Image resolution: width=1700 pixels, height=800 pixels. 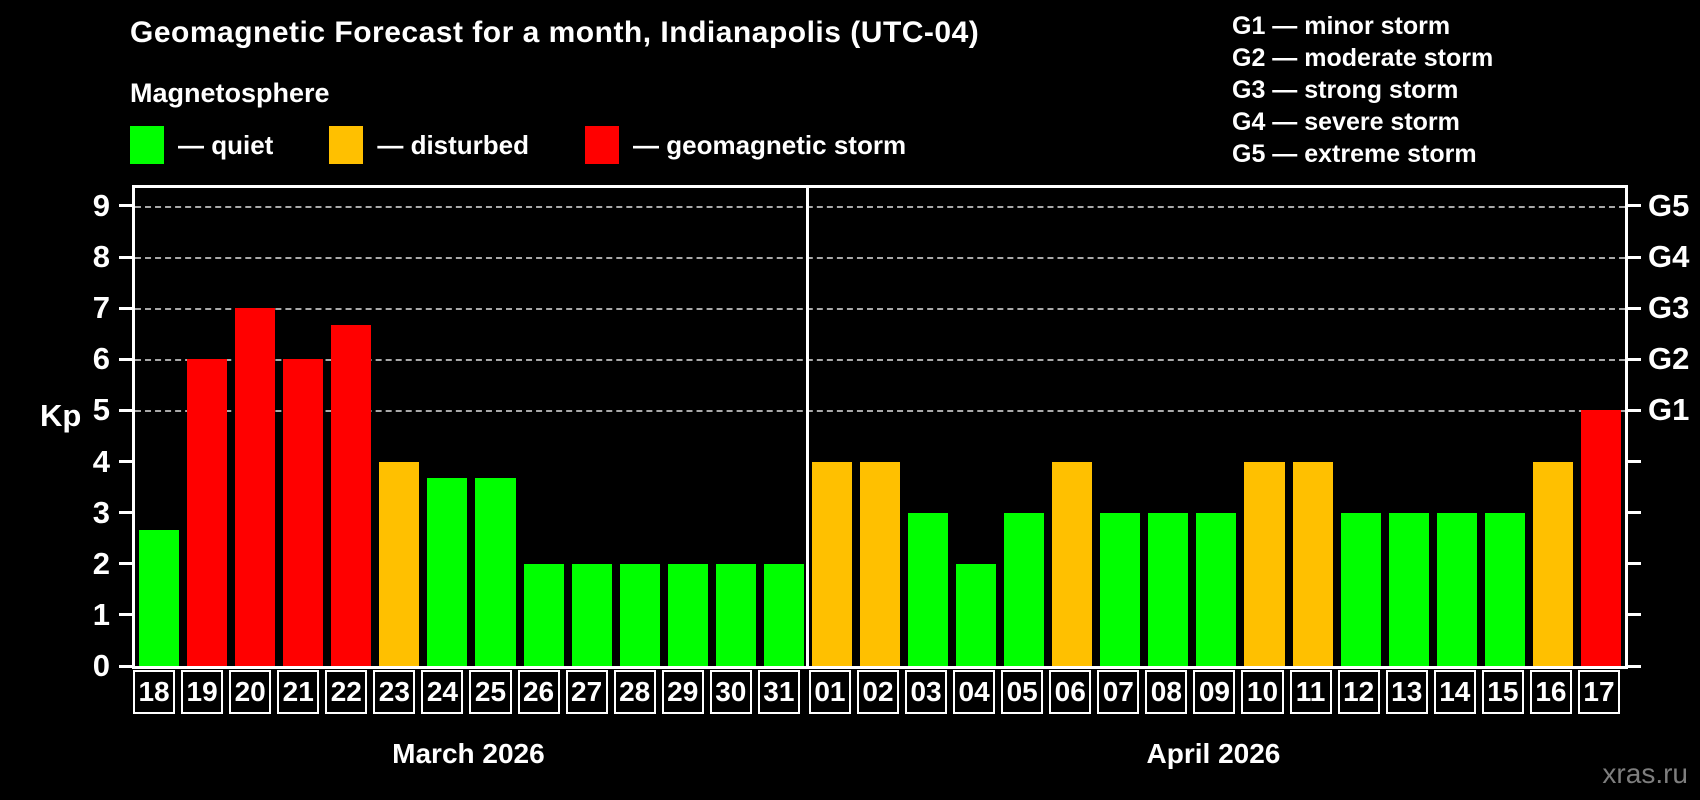 I want to click on month-label: April 2026, so click(x=1213, y=753).